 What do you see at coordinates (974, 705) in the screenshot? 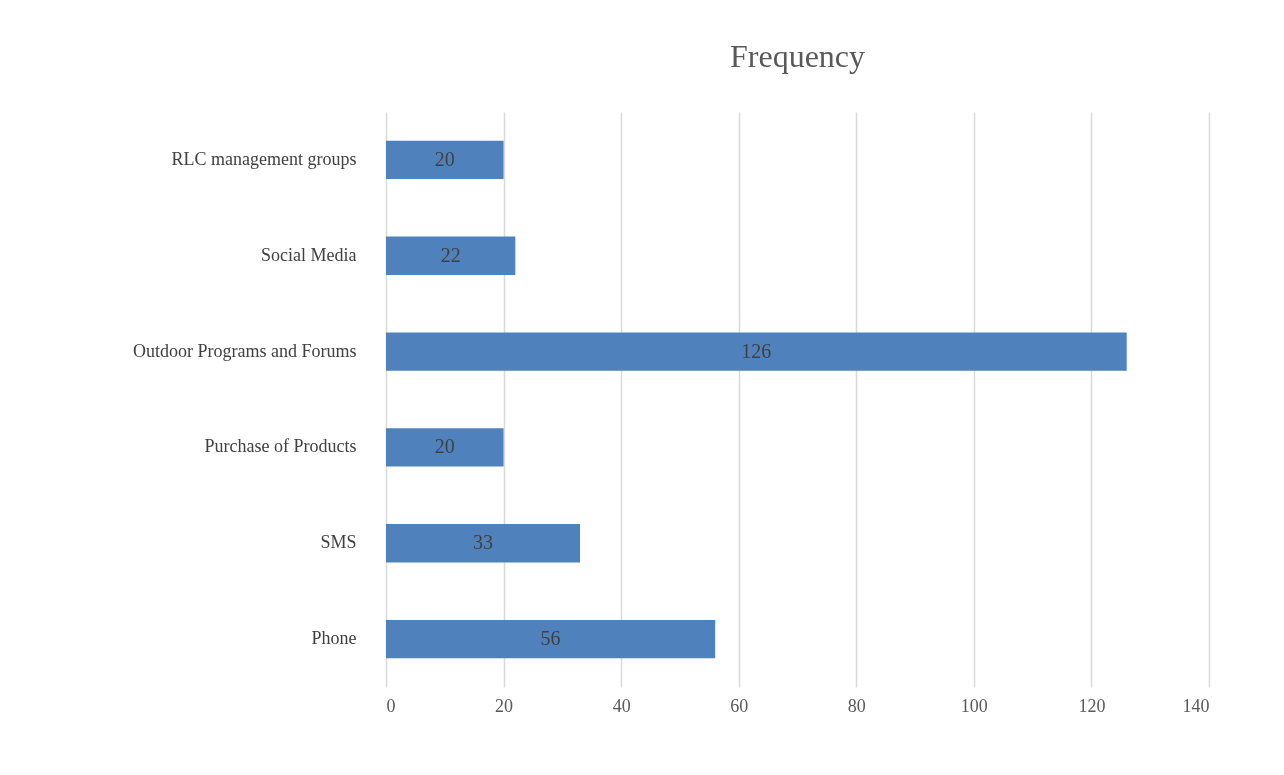
I see `x-tick-label: 100` at bounding box center [974, 705].